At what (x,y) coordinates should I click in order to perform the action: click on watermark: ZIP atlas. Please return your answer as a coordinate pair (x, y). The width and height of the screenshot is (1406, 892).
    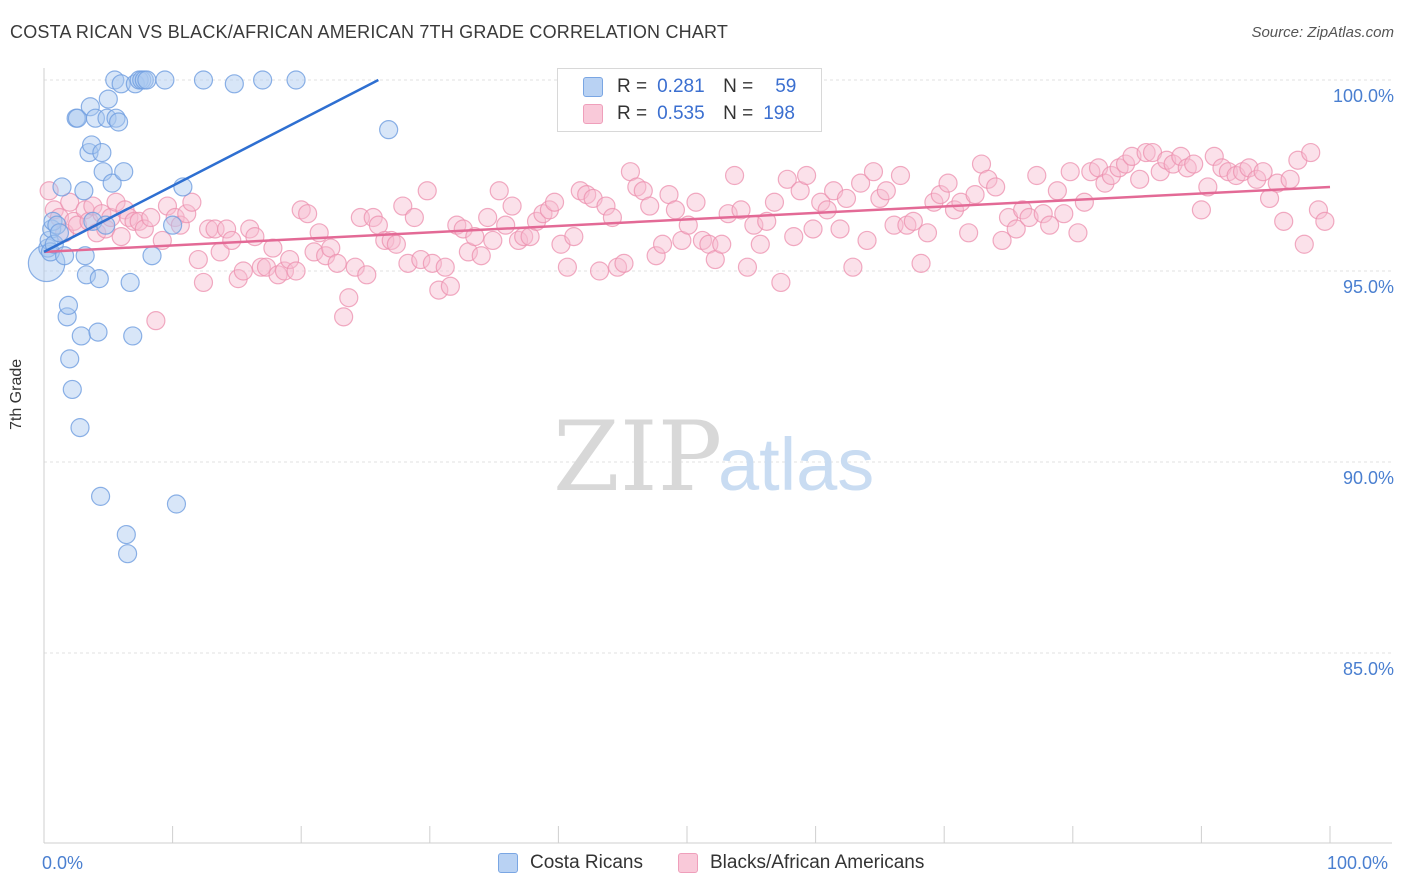
    Looking at the image, I should click on (713, 457).